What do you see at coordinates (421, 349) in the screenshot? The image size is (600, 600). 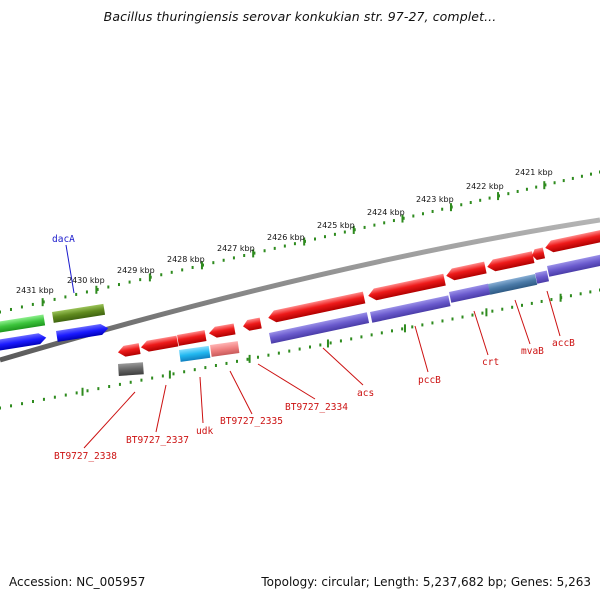 I see `connector-pccB` at bounding box center [421, 349].